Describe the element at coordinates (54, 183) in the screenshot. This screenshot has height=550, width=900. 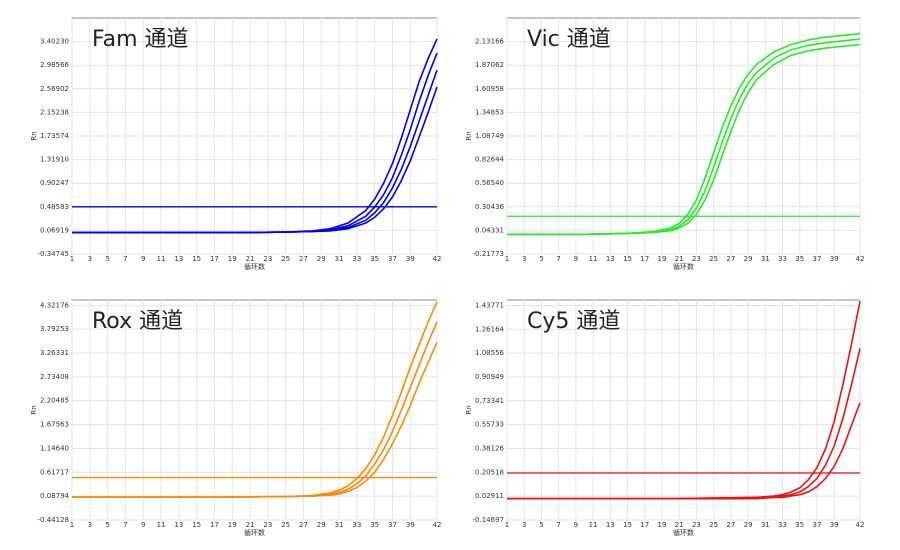
I see `y-tick-label: 0.90247` at that location.